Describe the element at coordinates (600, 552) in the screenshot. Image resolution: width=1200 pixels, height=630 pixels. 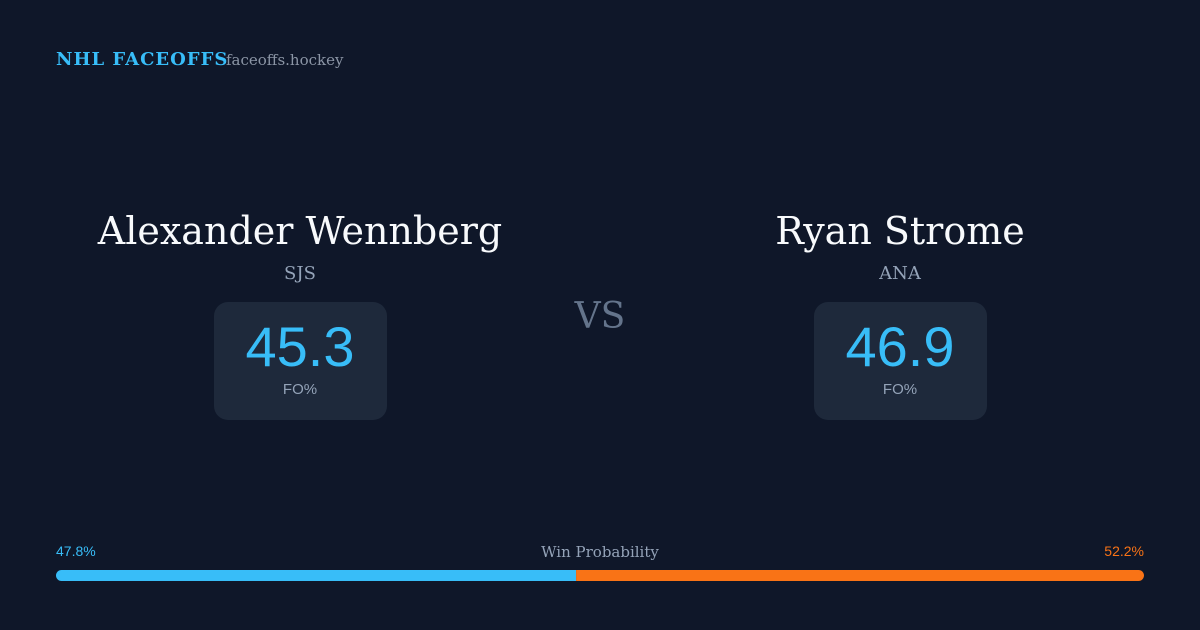
I see `win-prob-title: Win Probability` at that location.